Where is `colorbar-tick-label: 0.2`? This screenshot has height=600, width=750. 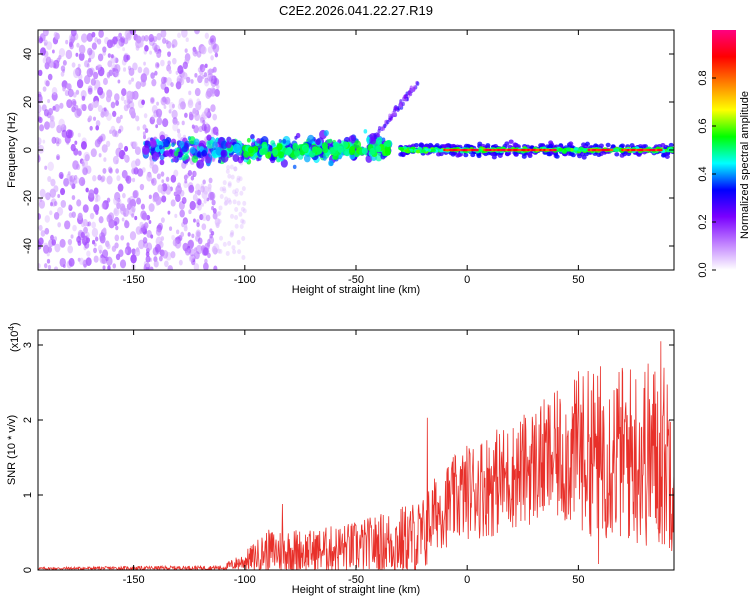 colorbar-tick-label: 0.2 is located at coordinates (703, 221).